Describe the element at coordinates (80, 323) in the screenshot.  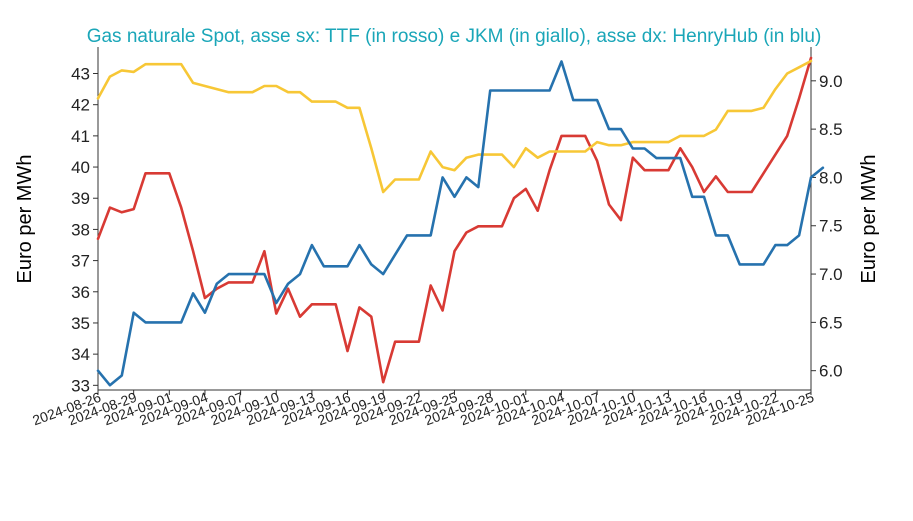
I see `y-left-tick-label: 35` at that location.